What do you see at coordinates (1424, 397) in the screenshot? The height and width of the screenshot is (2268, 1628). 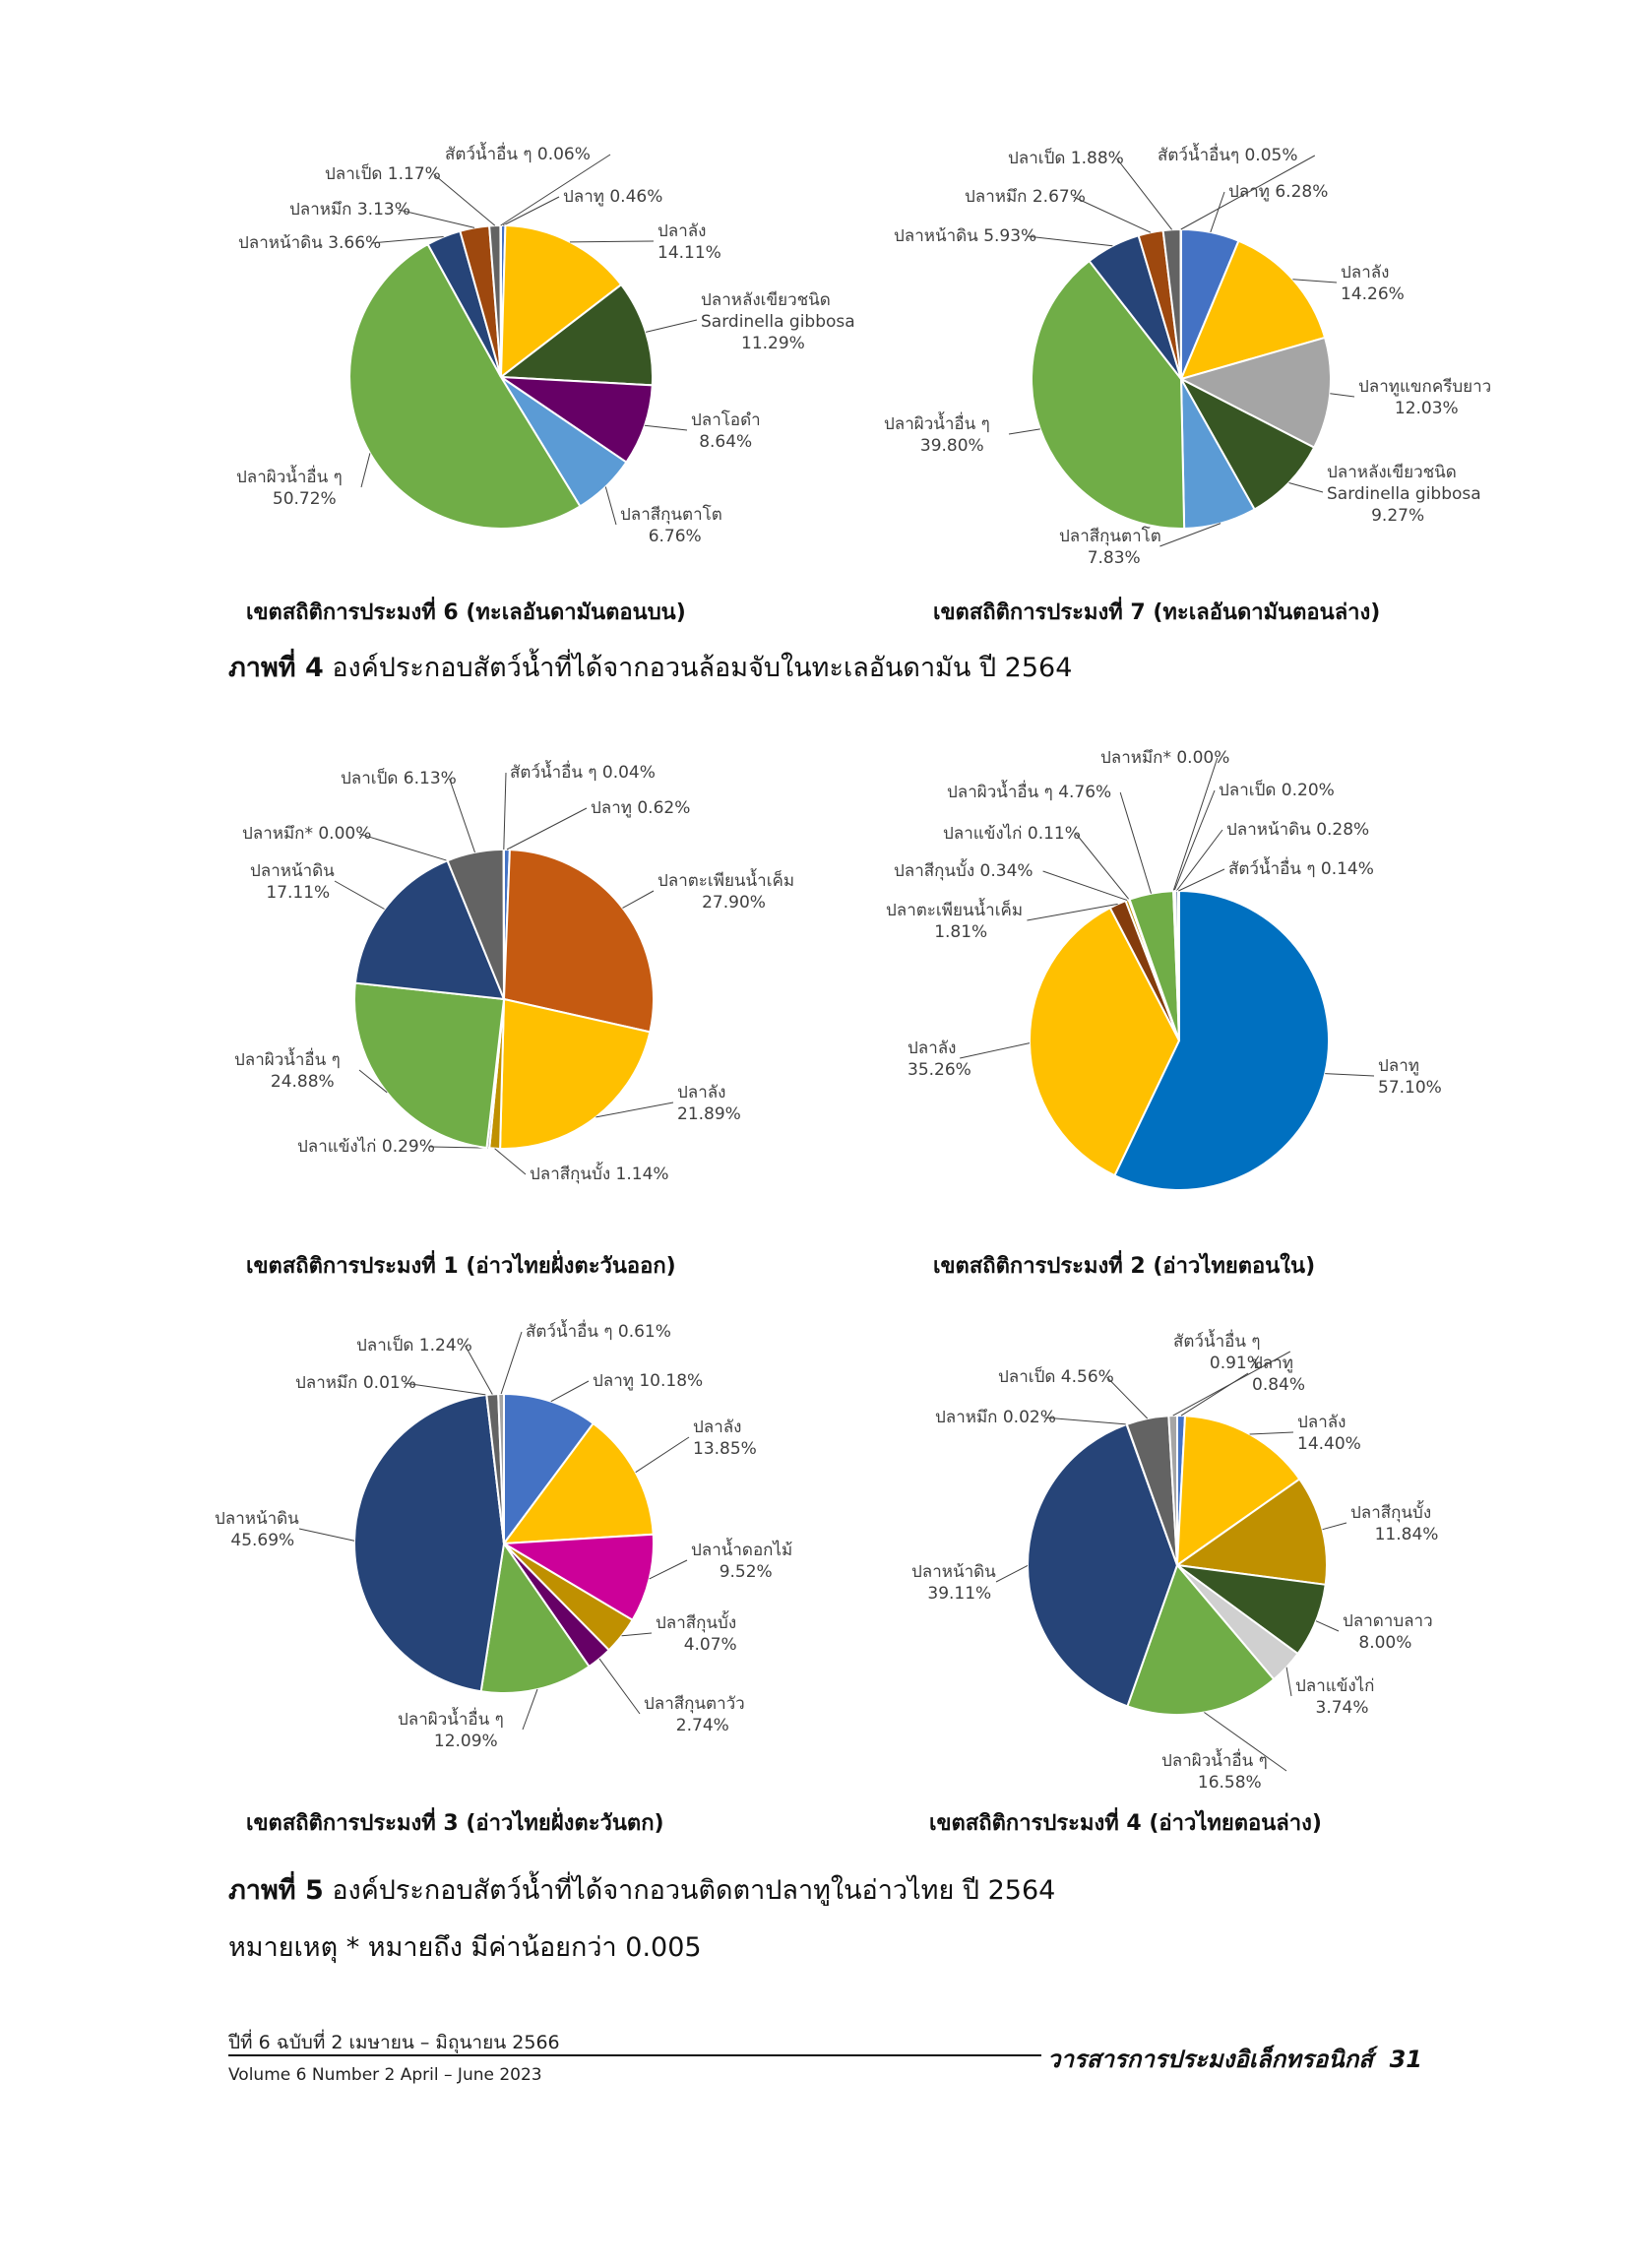 I see `zone7-label-3: ปลาทูแขกครีบยาว 12.03%` at bounding box center [1424, 397].